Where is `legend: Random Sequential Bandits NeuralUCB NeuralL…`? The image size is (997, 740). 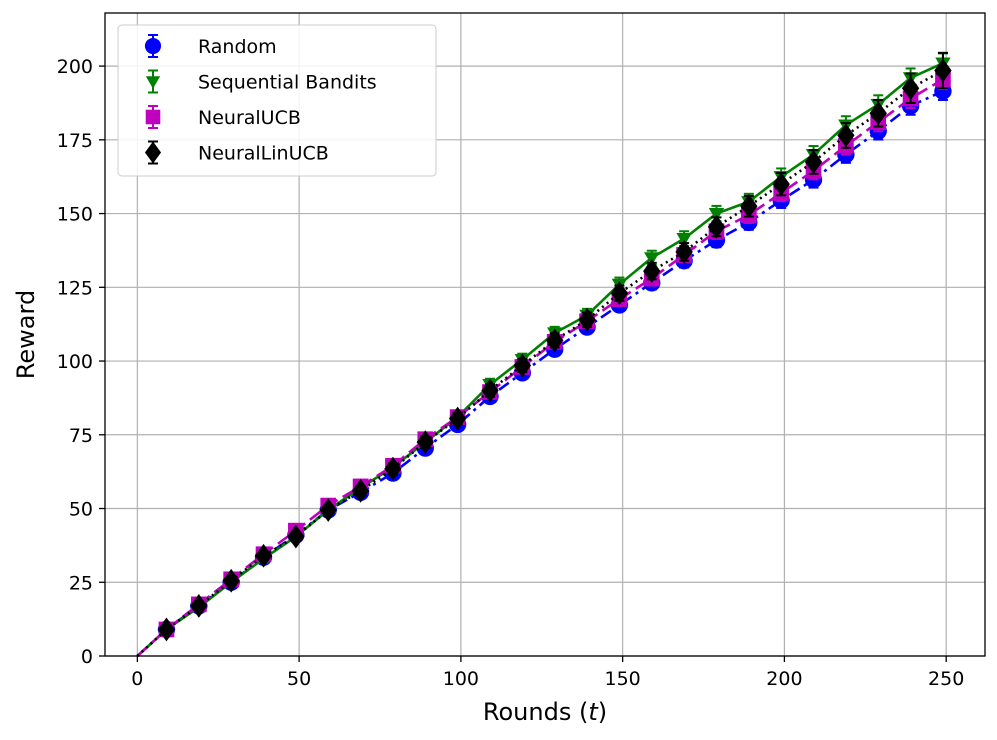 legend: Random Sequential Bandits NeuralUCB NeuralL… is located at coordinates (277, 100).